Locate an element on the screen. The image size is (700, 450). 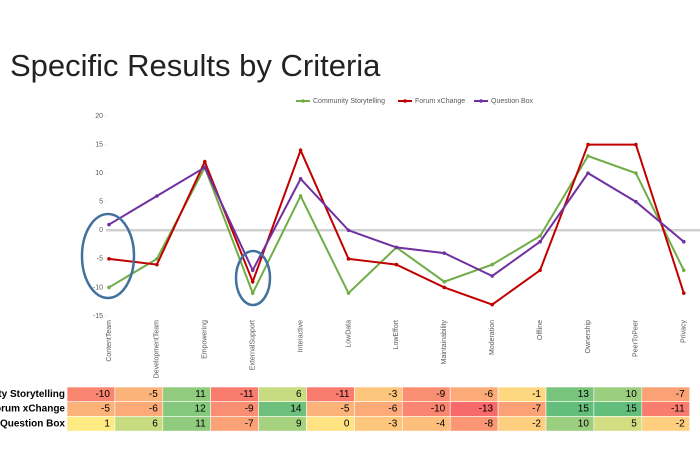
y-tick-label: 0 is located at coordinates (101, 230).